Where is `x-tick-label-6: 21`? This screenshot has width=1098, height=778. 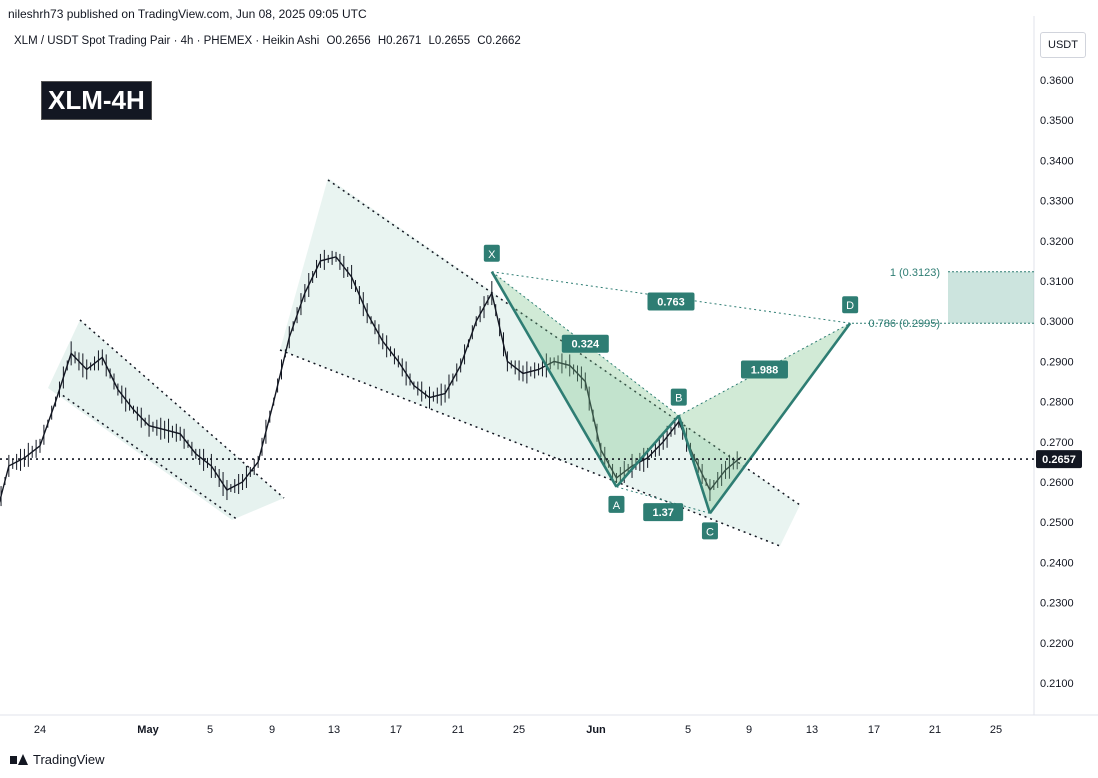 x-tick-label-6: 21 is located at coordinates (458, 730).